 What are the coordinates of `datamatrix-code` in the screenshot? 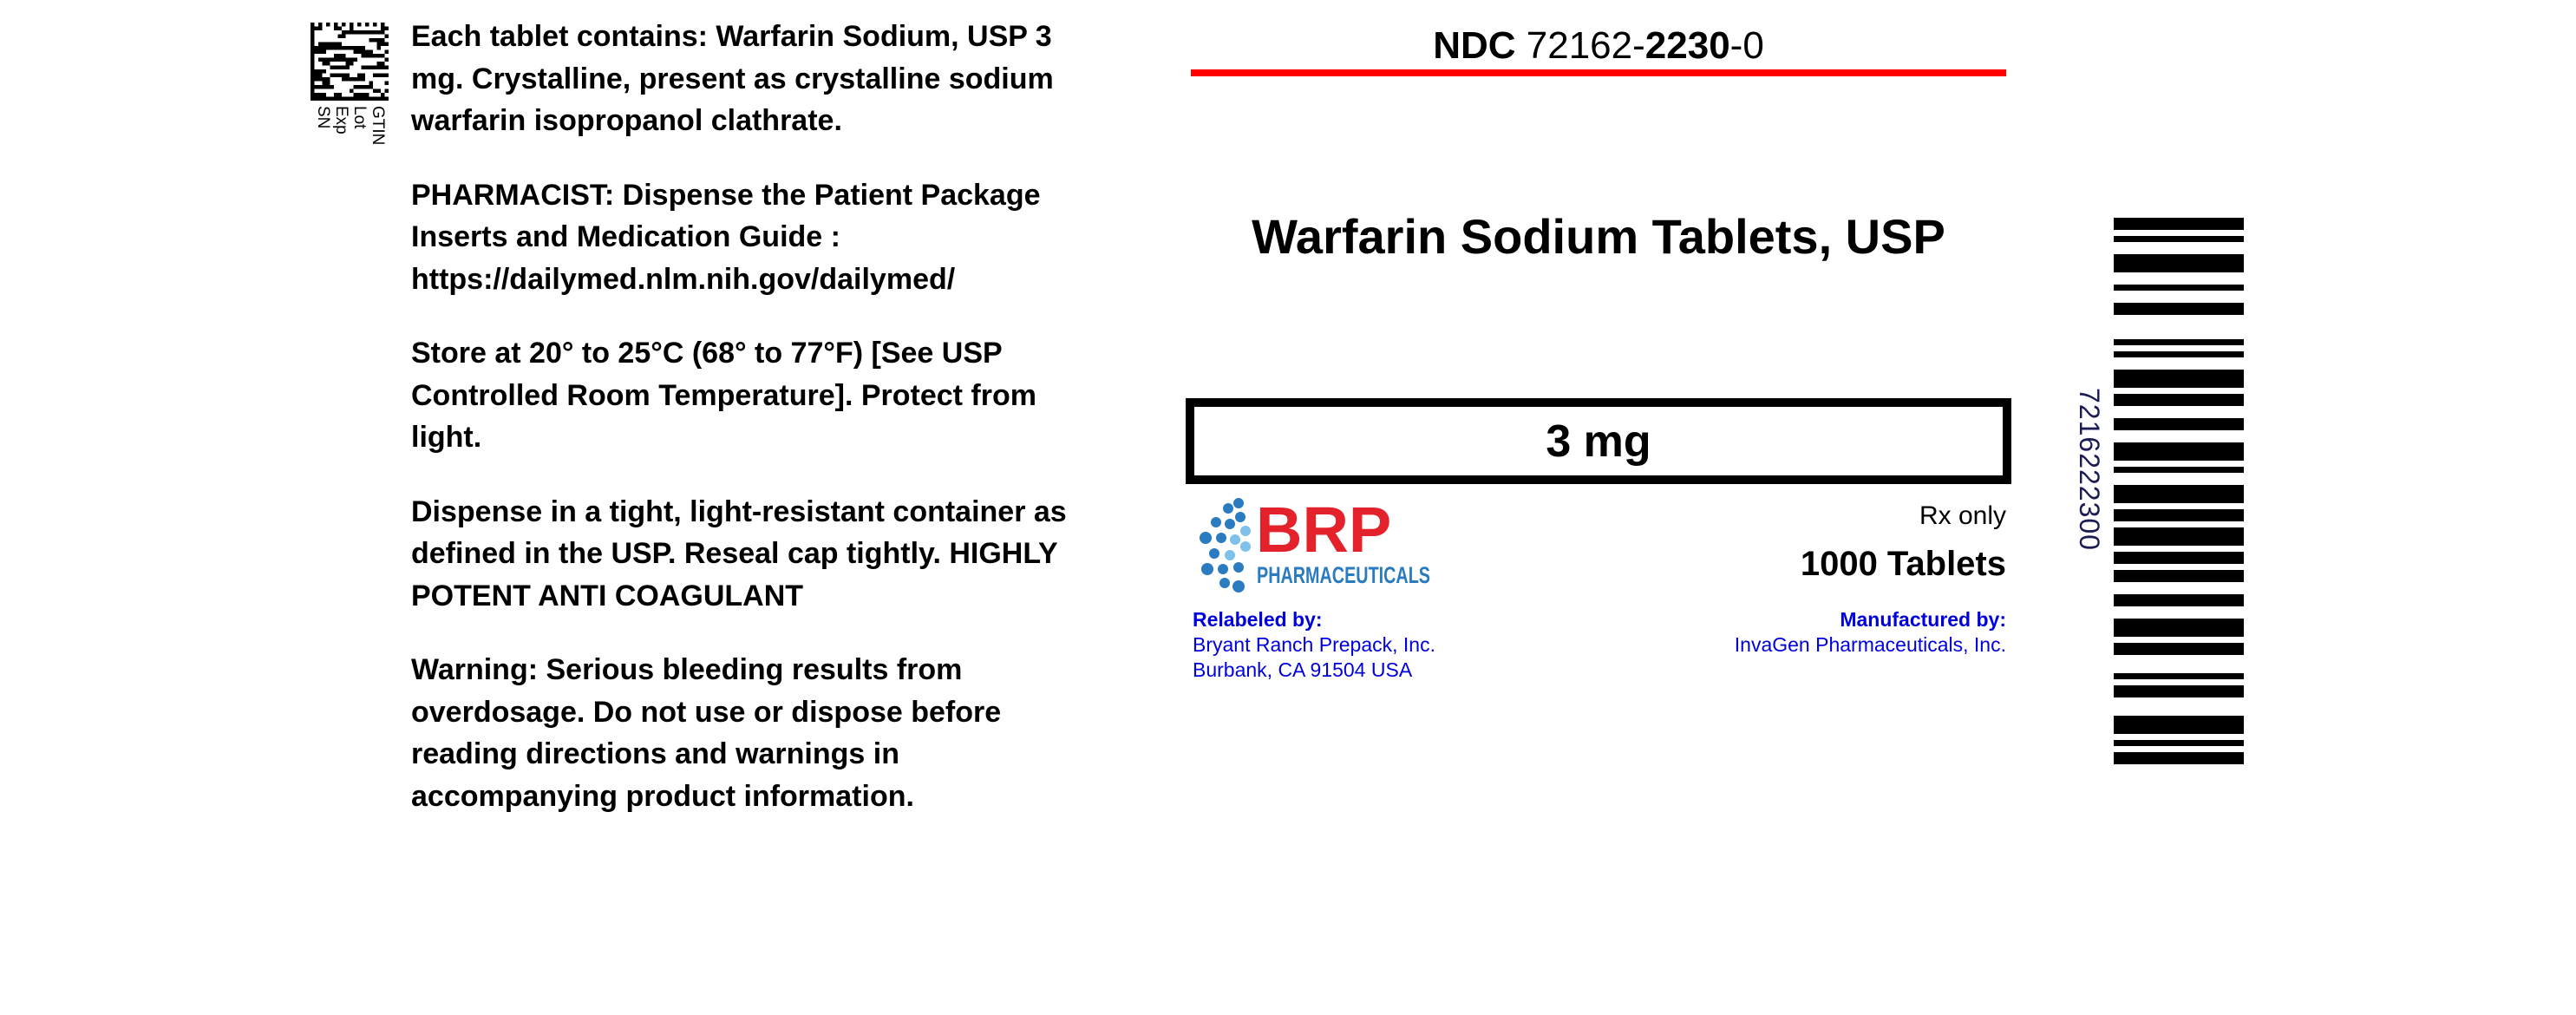 It's located at (350, 62).